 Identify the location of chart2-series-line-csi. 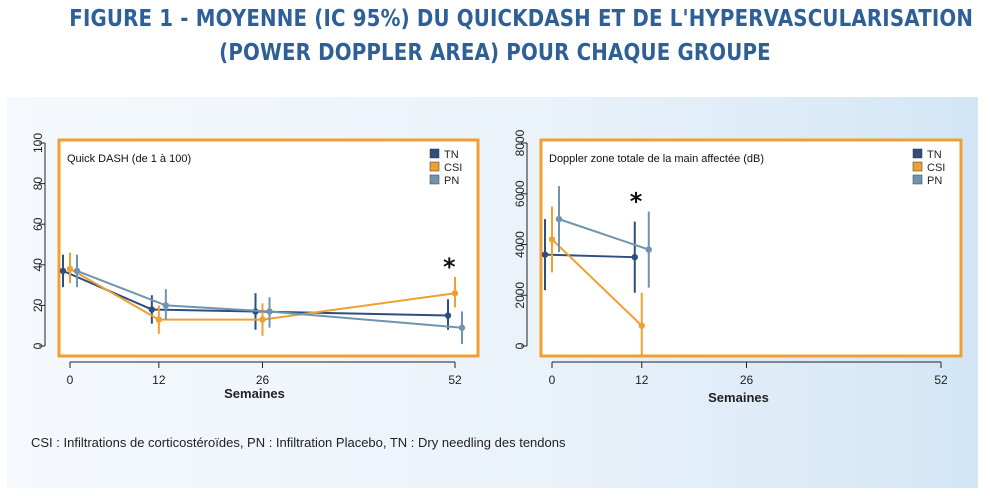
(597, 282).